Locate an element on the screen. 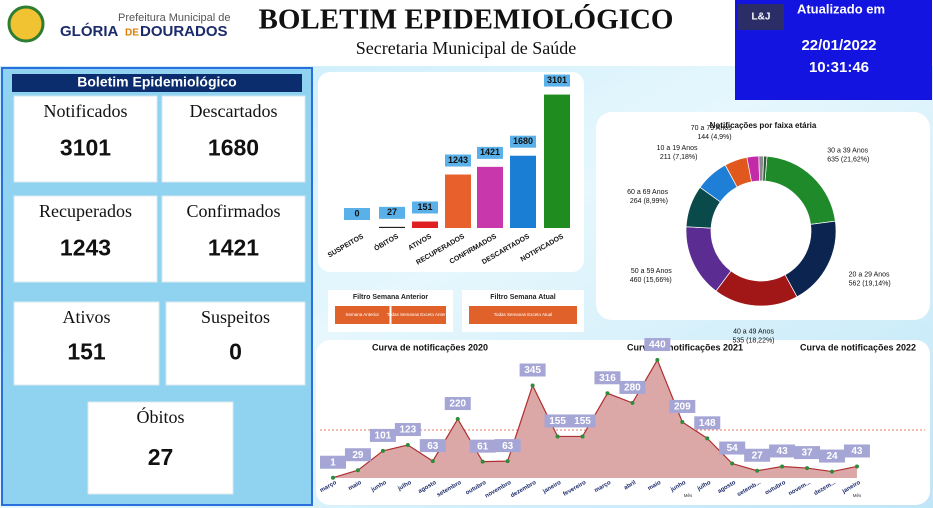 The height and width of the screenshot is (508, 933). slice-value-label: 562 (19,14%) is located at coordinates (870, 283).